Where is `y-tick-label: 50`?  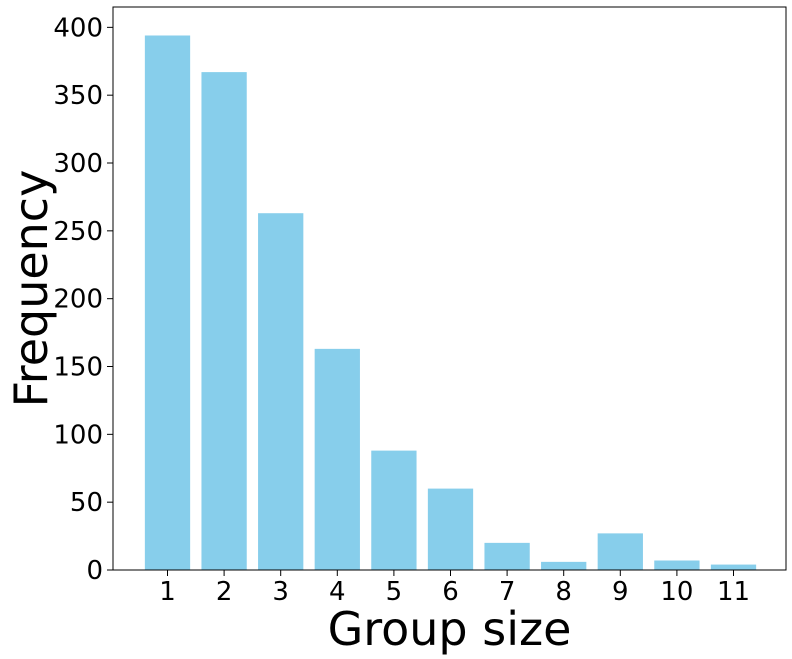 y-tick-label: 50 is located at coordinates (86, 503).